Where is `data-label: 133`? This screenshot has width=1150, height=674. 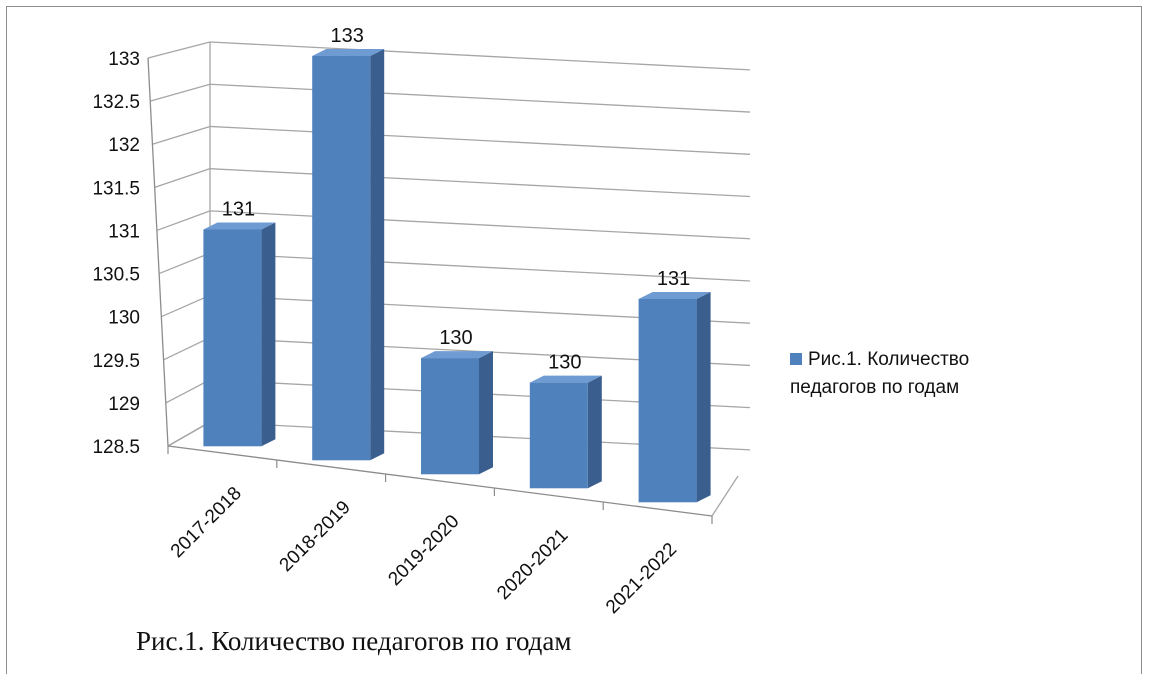 data-label: 133 is located at coordinates (347, 36).